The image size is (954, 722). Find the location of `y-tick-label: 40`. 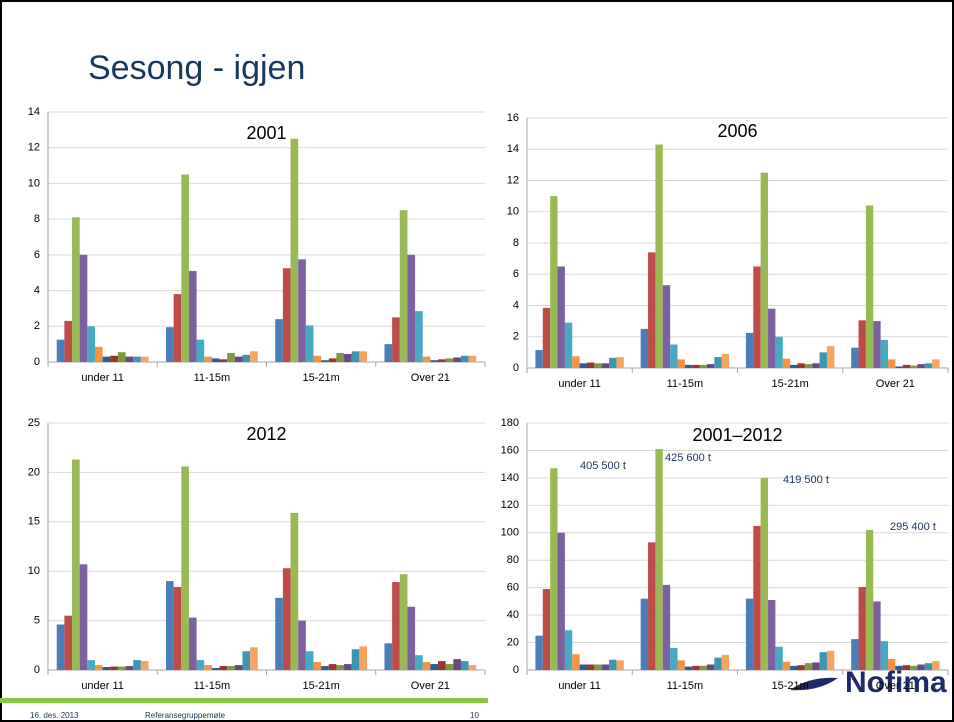

y-tick-label: 40 is located at coordinates (513, 615).